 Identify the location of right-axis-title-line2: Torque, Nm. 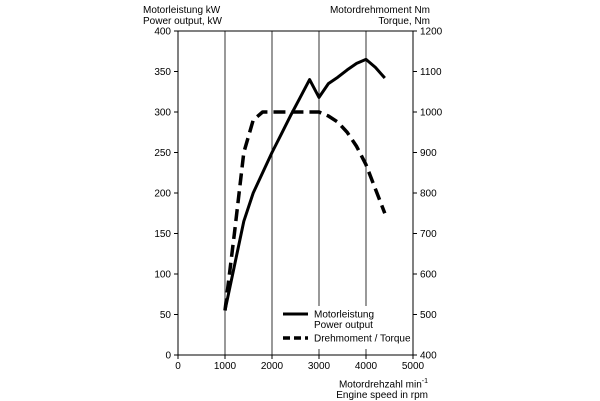
(404, 21).